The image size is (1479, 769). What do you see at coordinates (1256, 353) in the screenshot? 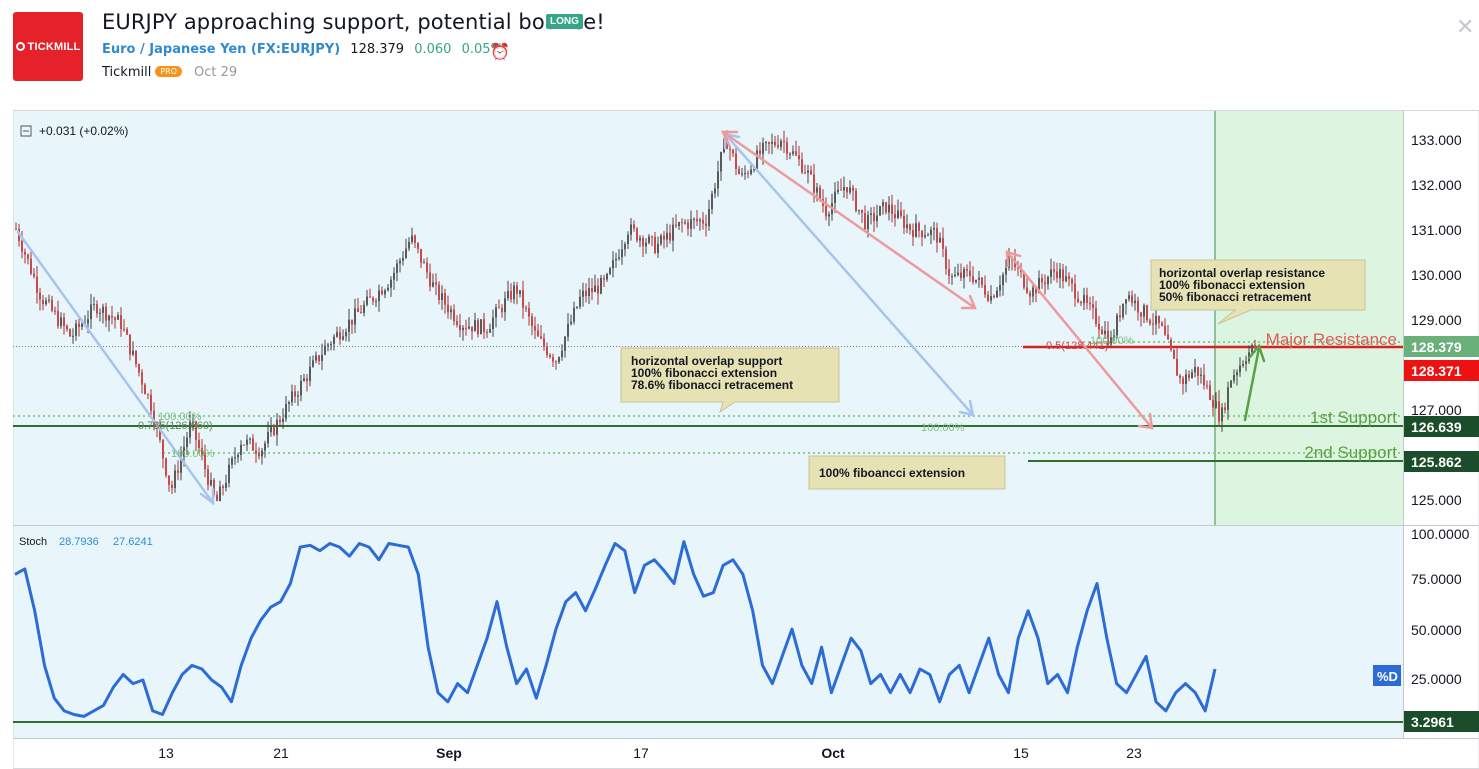
I see `green-arrowhead` at bounding box center [1256, 353].